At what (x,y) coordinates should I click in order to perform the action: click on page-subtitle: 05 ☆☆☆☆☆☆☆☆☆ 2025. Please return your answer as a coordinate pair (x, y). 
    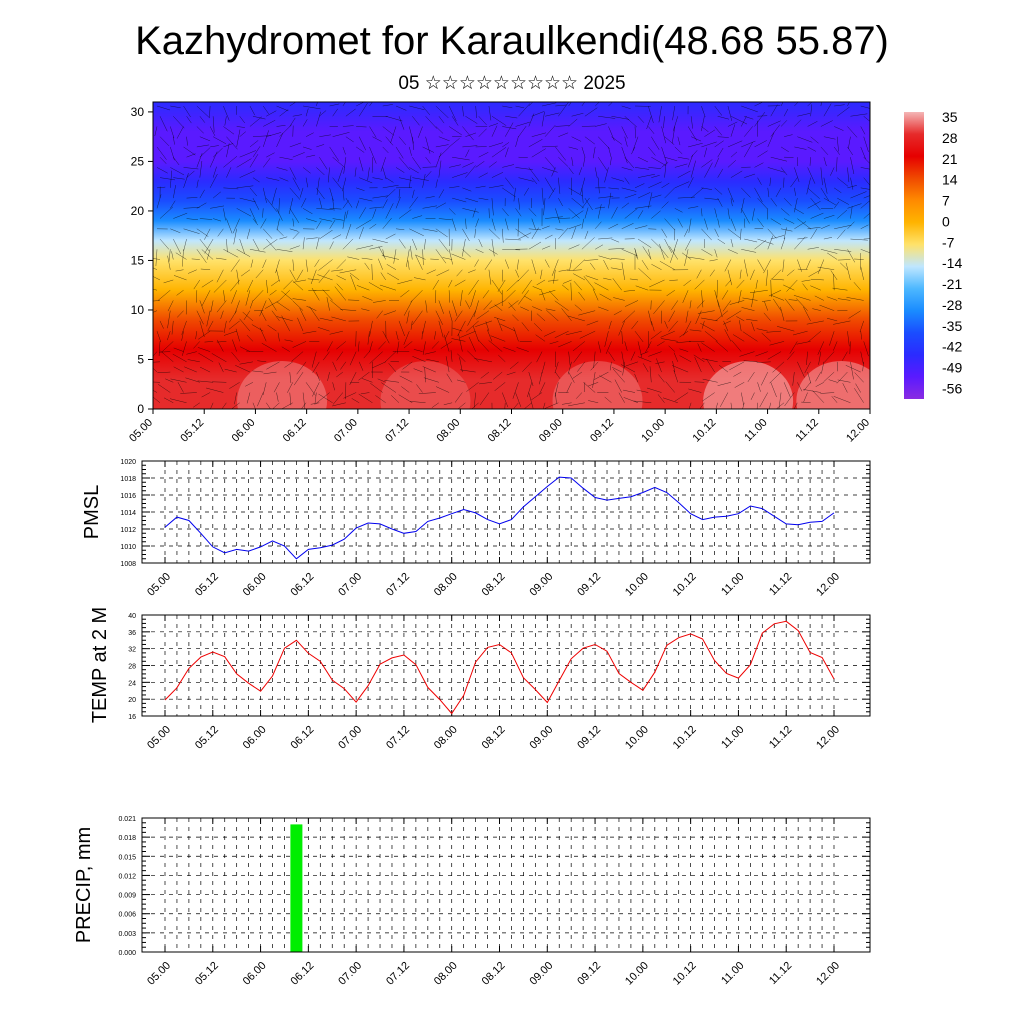
    Looking at the image, I should click on (512, 83).